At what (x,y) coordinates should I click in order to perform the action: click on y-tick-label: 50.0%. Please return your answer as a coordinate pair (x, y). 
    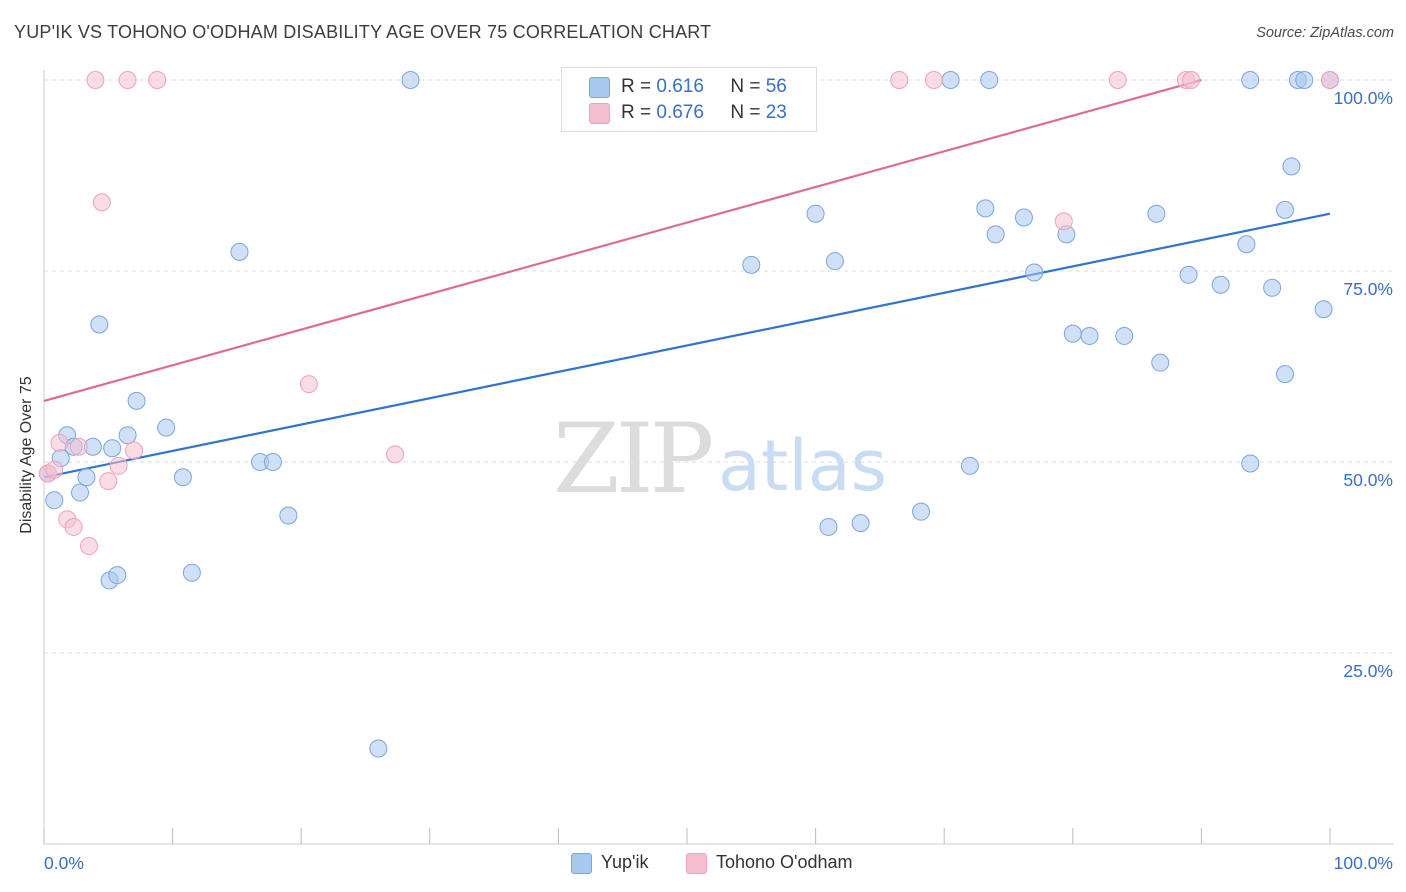
    Looking at the image, I should click on (1368, 480).